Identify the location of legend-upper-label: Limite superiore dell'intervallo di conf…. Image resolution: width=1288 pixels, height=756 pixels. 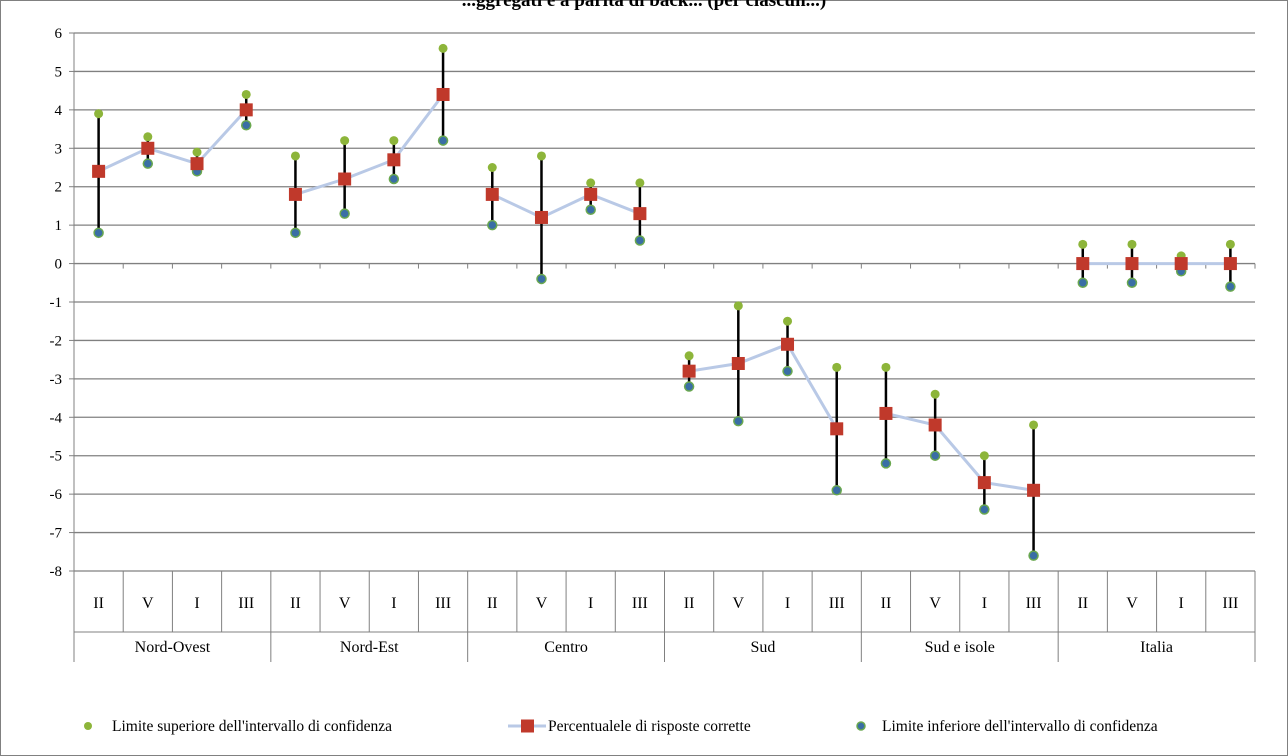
(252, 726).